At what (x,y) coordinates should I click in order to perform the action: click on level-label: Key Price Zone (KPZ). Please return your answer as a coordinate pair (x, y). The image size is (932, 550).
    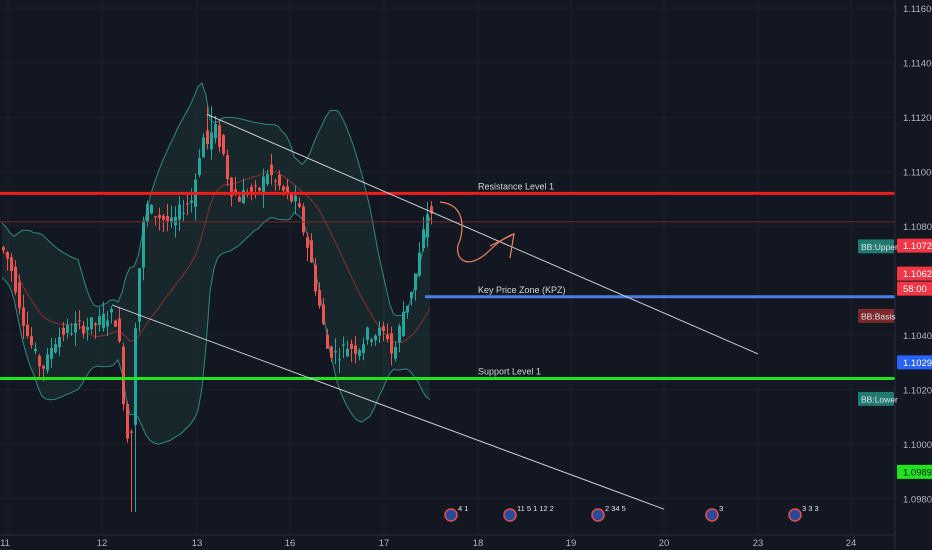
    Looking at the image, I should click on (522, 290).